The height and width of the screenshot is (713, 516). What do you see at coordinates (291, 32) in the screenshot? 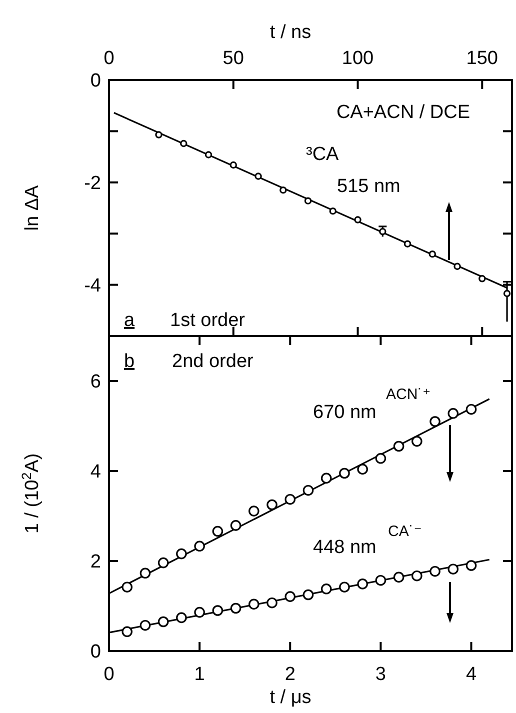
I see `x-axis-title: t / ns` at bounding box center [291, 32].